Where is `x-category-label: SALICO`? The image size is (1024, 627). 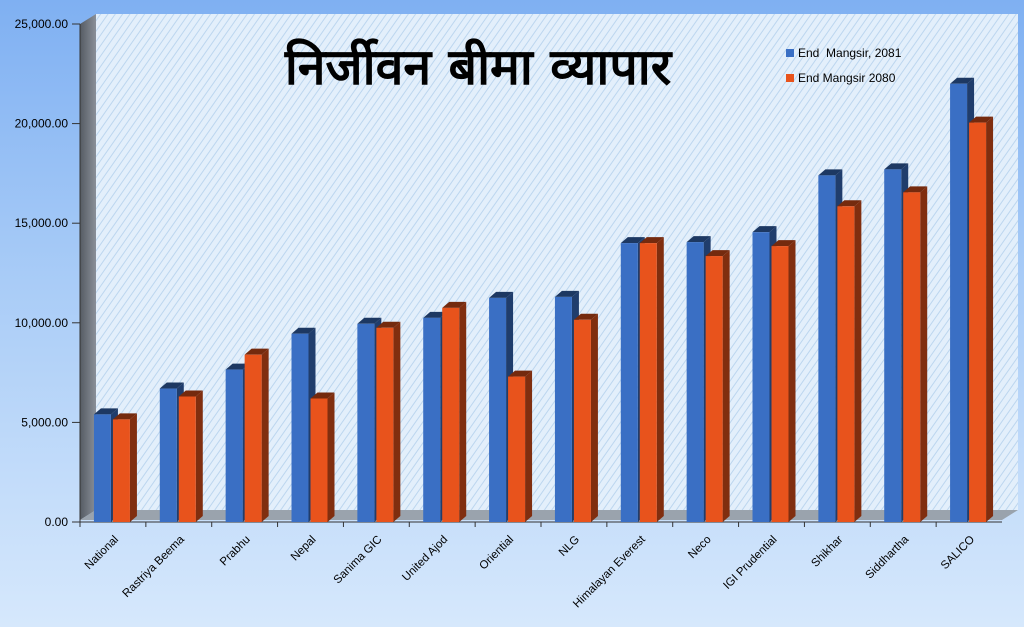 x-category-label: SALICO is located at coordinates (958, 553).